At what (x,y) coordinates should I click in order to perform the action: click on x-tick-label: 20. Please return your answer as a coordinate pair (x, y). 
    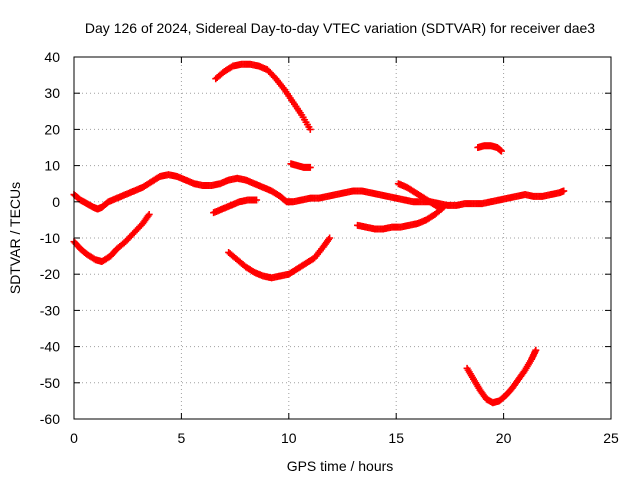
    Looking at the image, I should click on (504, 438).